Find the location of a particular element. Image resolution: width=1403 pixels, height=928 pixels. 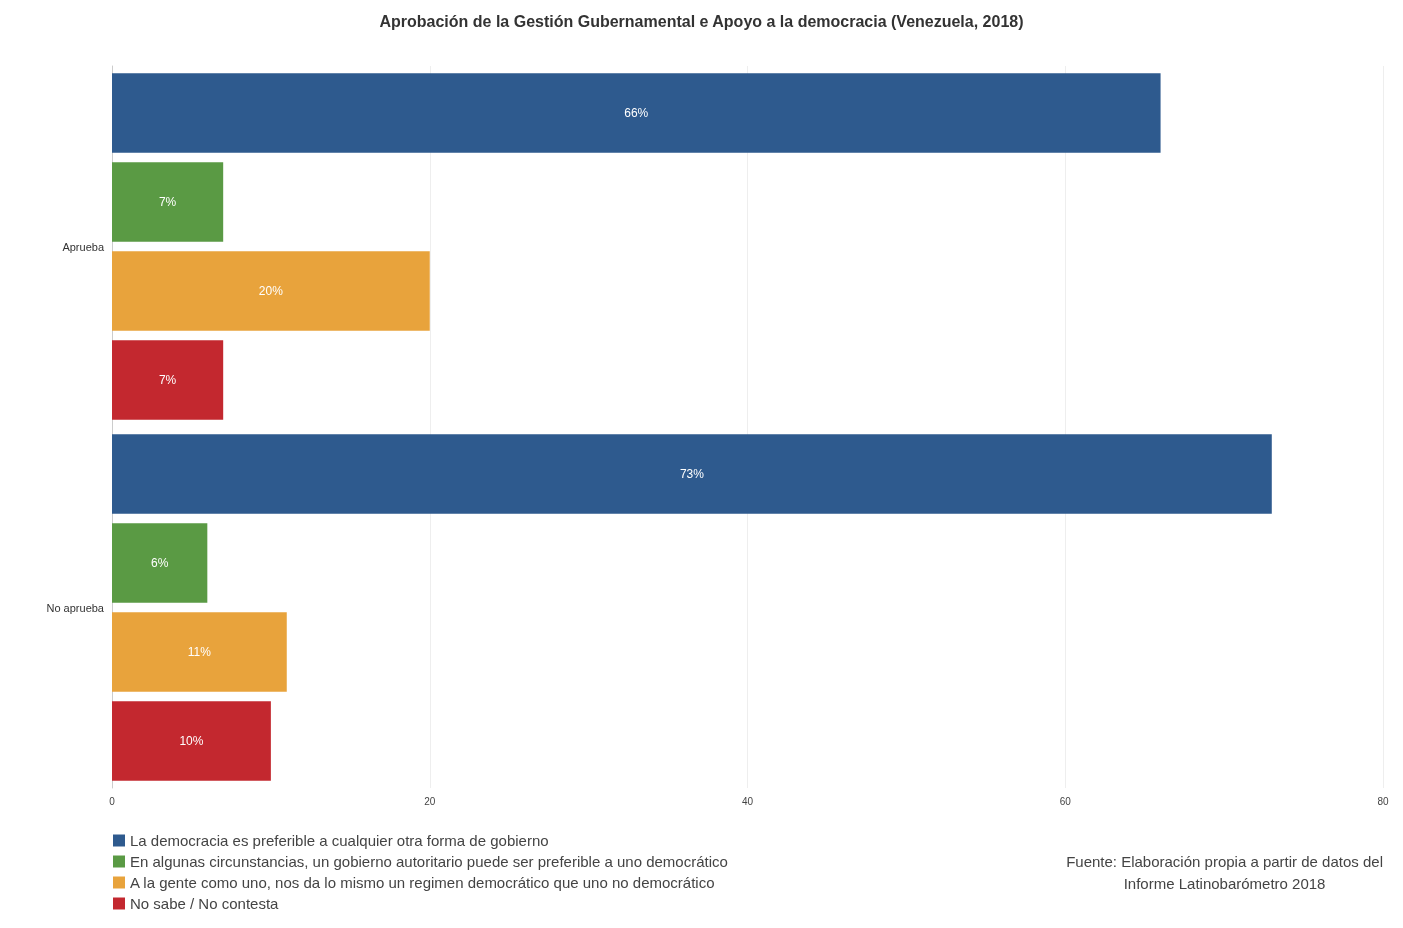

data-label: 20% is located at coordinates (271, 291).